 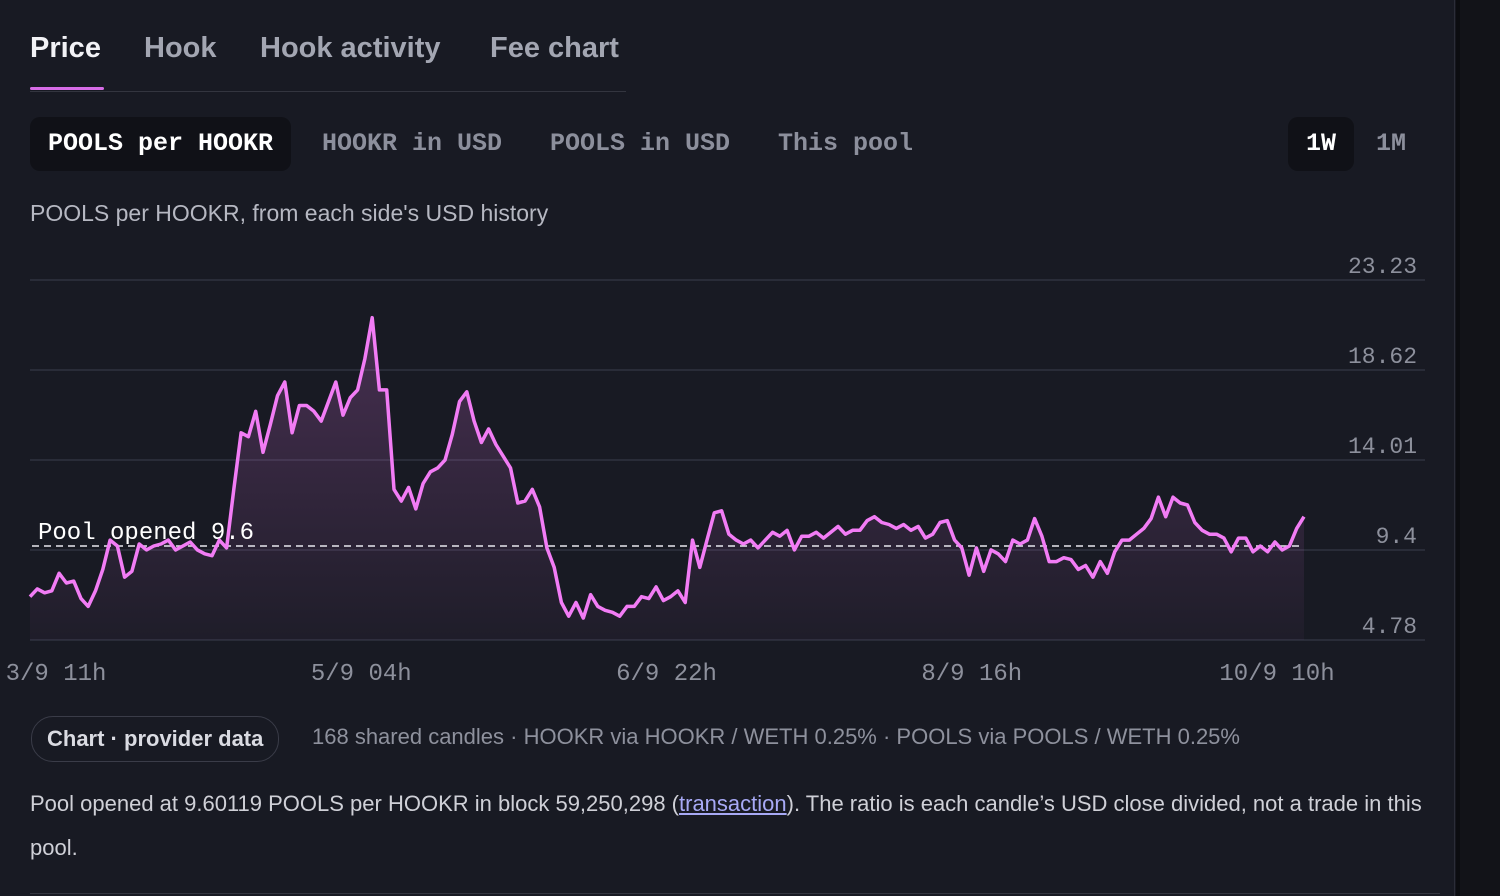 I want to click on tab-hook: Hook, so click(x=180, y=48).